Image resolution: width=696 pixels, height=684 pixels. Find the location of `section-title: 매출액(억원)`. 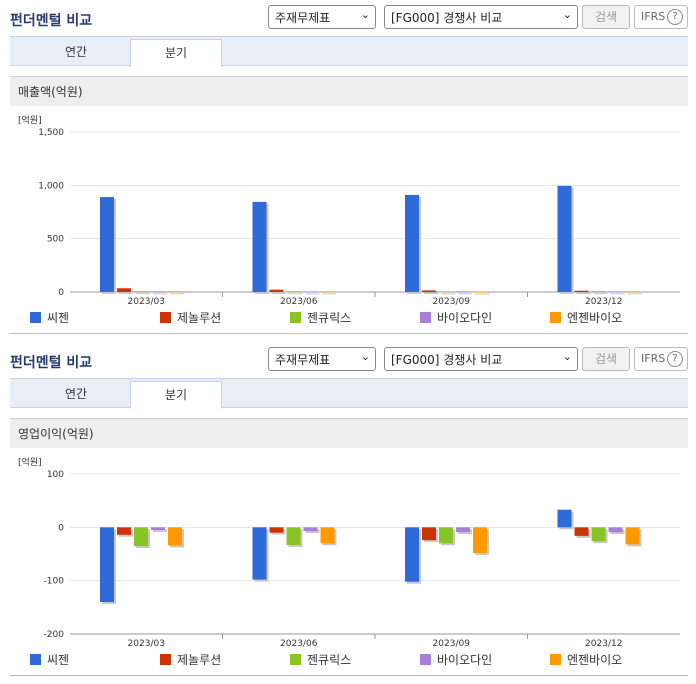

section-title: 매출액(억원) is located at coordinates (349, 91).